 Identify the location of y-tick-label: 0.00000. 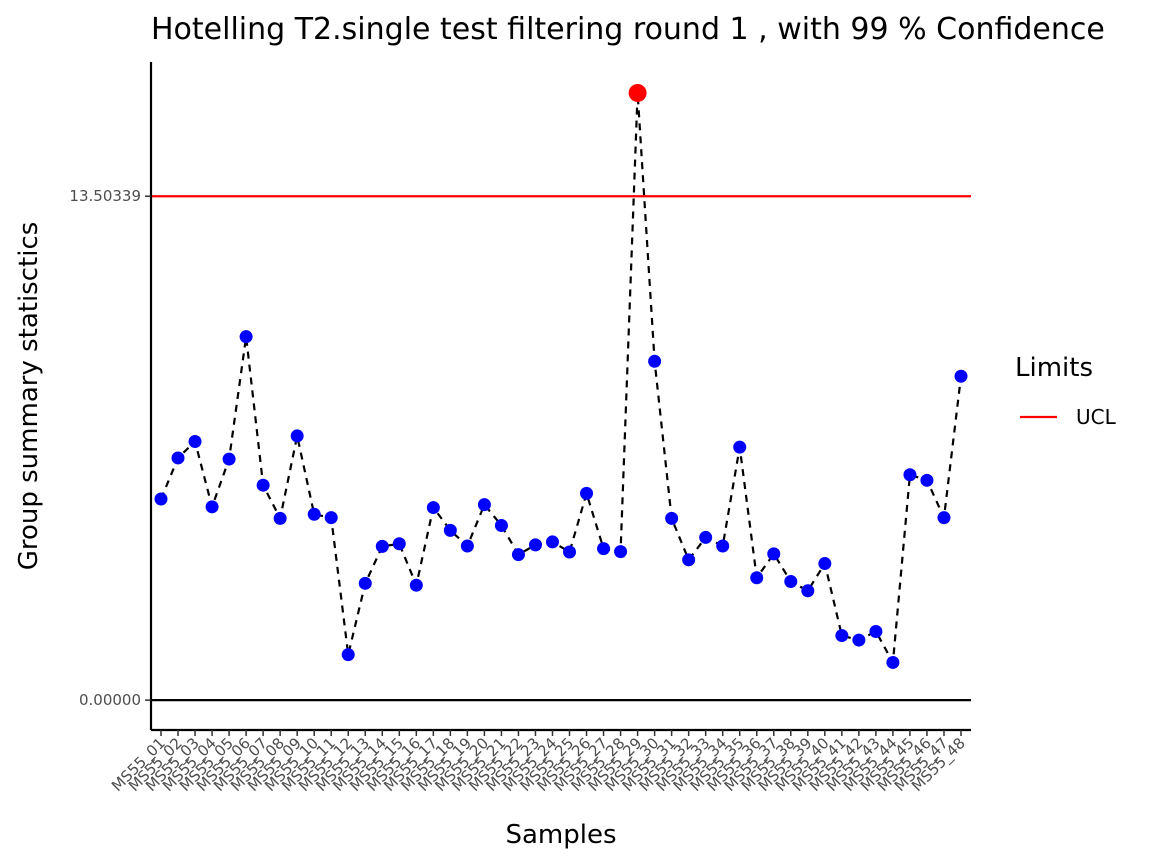
(110, 700).